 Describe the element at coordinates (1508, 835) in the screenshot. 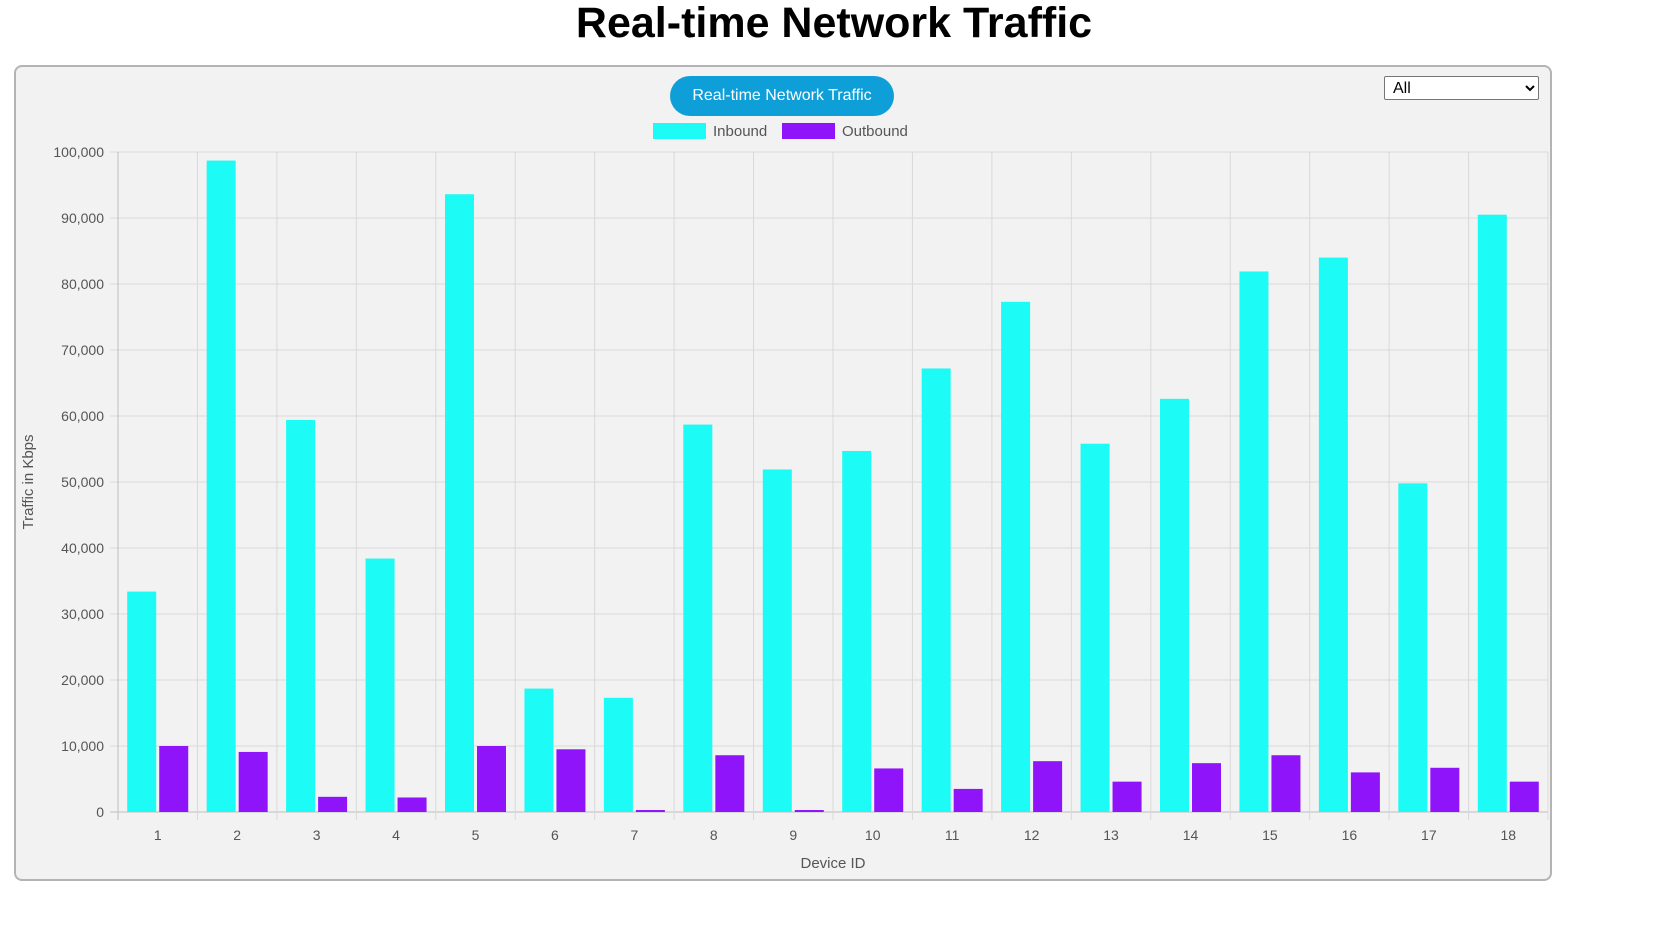

I see `x-tick-label: 18` at that location.